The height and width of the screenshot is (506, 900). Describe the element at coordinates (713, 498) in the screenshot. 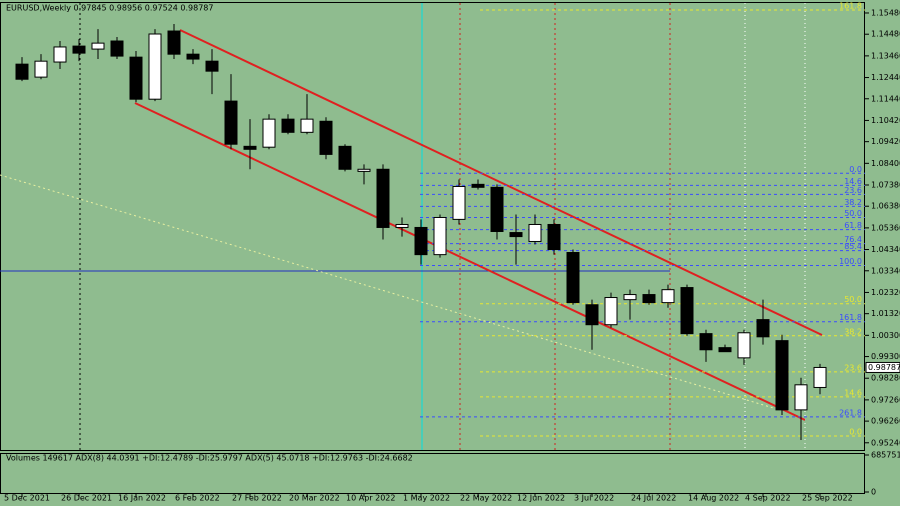

I see `x-tick-label: 14 Aug 2022` at that location.